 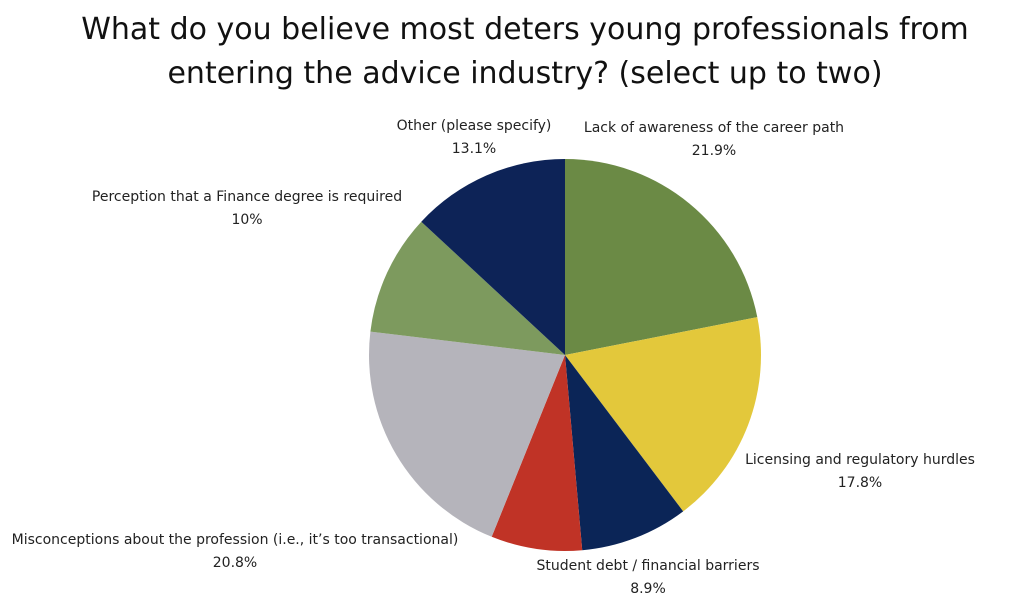 What do you see at coordinates (860, 460) in the screenshot?
I see `slice-label: Licensing and regulatory hurdles` at bounding box center [860, 460].